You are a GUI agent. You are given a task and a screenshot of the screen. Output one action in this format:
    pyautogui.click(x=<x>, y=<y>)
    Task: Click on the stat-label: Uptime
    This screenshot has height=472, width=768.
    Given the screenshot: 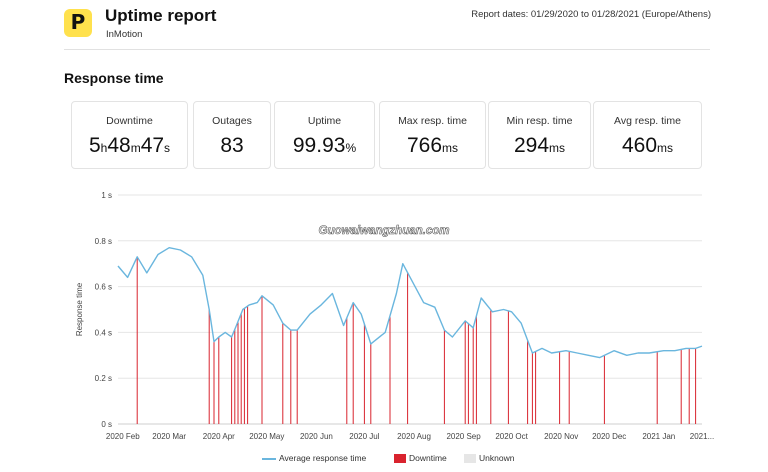 What is the action you would take?
    pyautogui.click(x=324, y=121)
    